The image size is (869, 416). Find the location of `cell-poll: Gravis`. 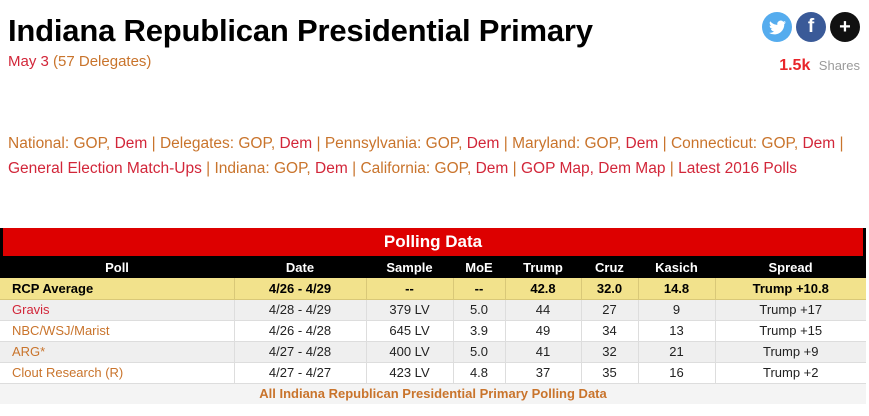

cell-poll: Gravis is located at coordinates (117, 310).